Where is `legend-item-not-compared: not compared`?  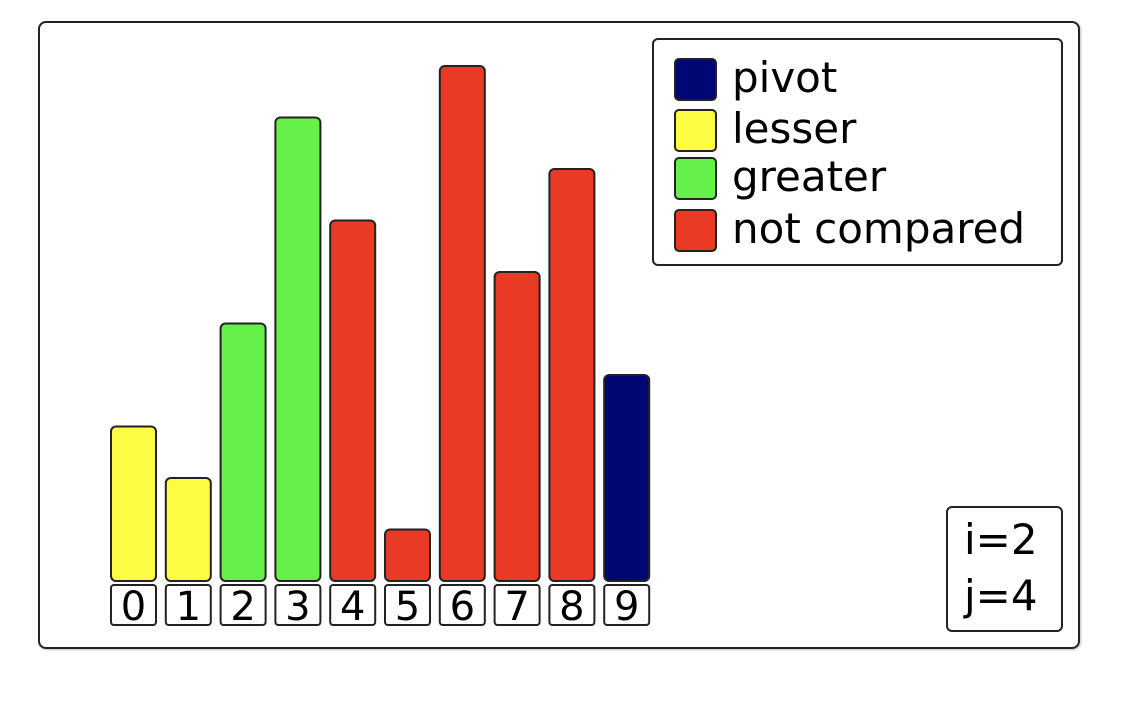
legend-item-not-compared: not compared is located at coordinates (869, 230).